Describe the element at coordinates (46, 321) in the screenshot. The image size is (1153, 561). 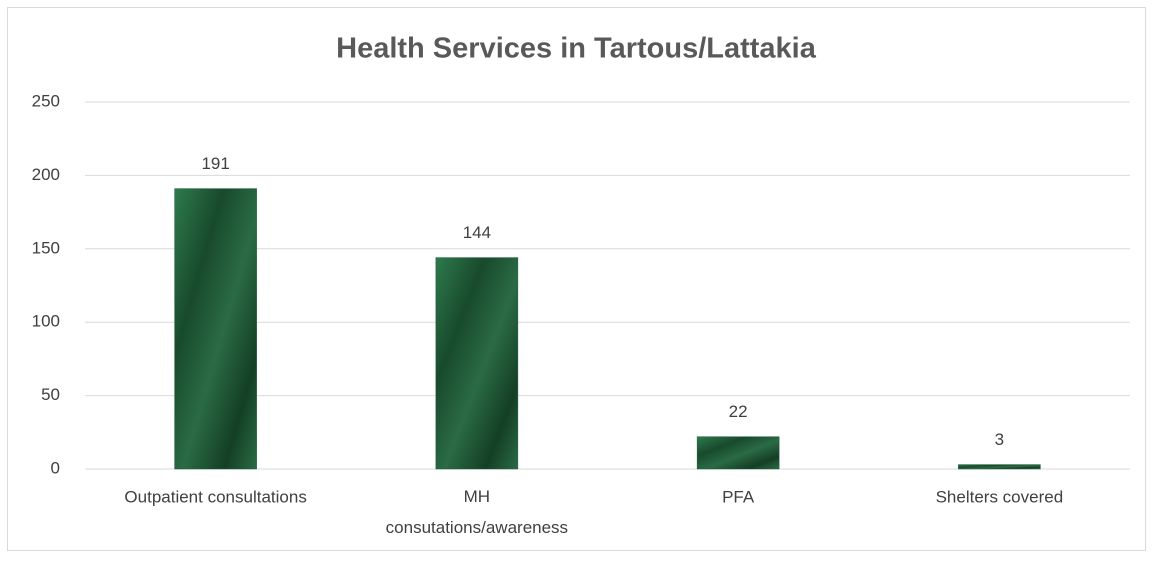
I see `y-tick-label: 100` at that location.